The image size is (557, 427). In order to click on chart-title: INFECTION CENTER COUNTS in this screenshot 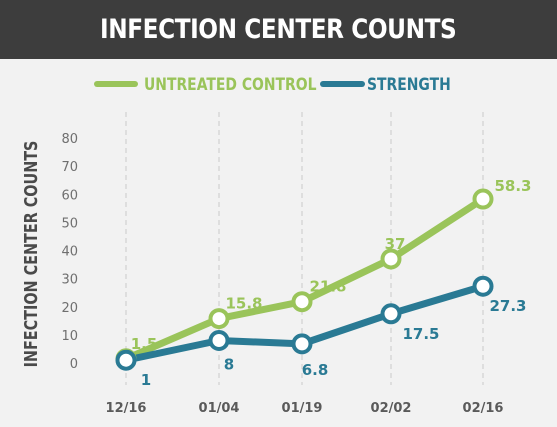, I will do `click(278, 29)`.